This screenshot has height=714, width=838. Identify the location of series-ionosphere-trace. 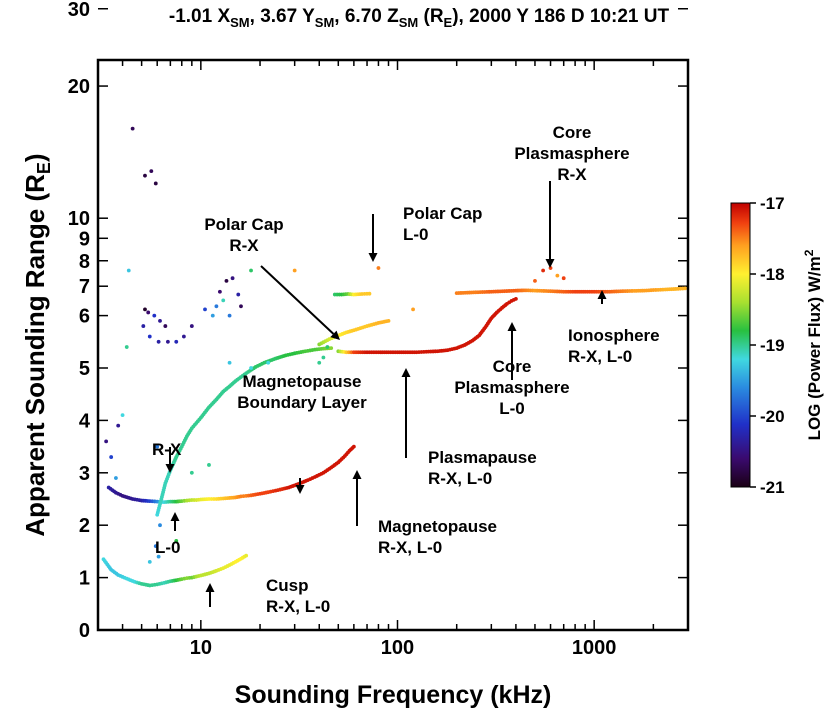
(571, 291).